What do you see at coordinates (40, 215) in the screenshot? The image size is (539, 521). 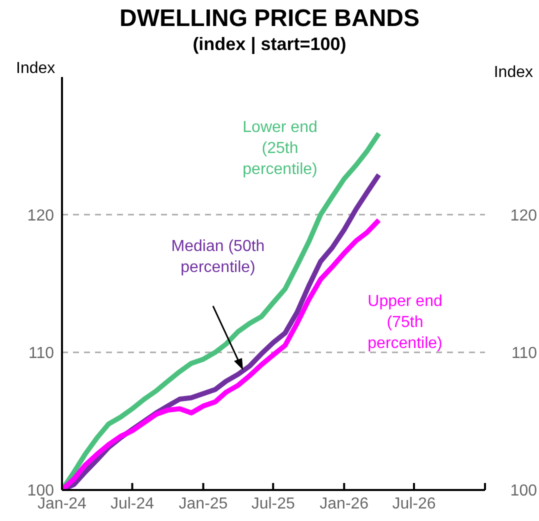 I see `y-tick-label: 120` at bounding box center [40, 215].